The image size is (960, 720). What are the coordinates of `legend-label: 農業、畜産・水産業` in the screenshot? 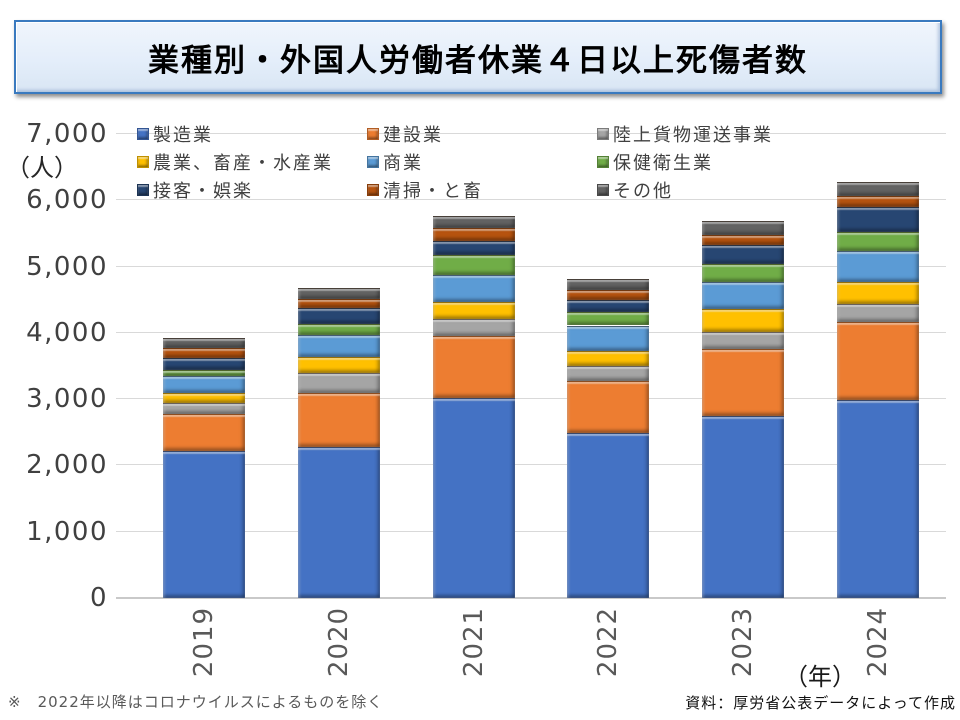 It's located at (243, 163).